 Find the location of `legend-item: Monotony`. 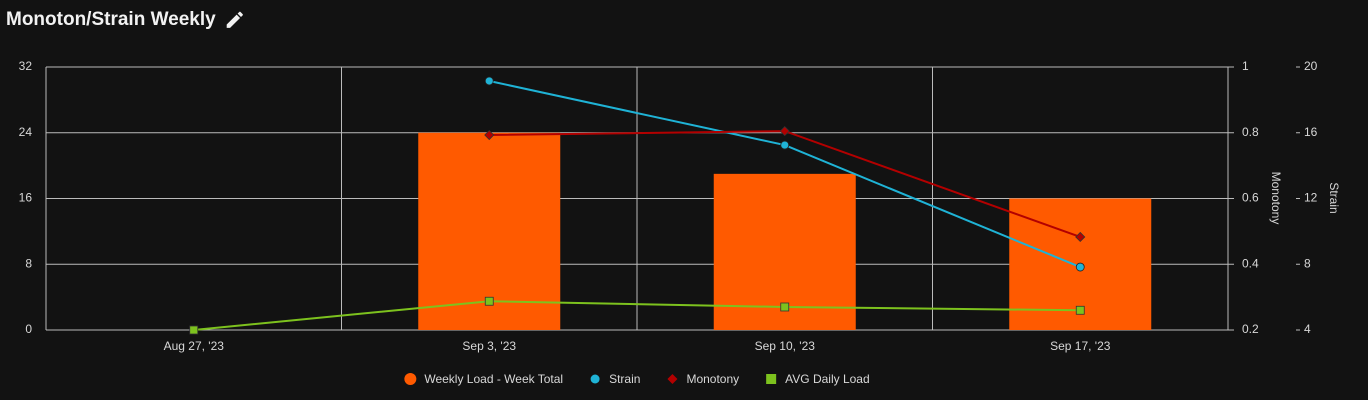

legend-item: Monotony is located at coordinates (703, 379).